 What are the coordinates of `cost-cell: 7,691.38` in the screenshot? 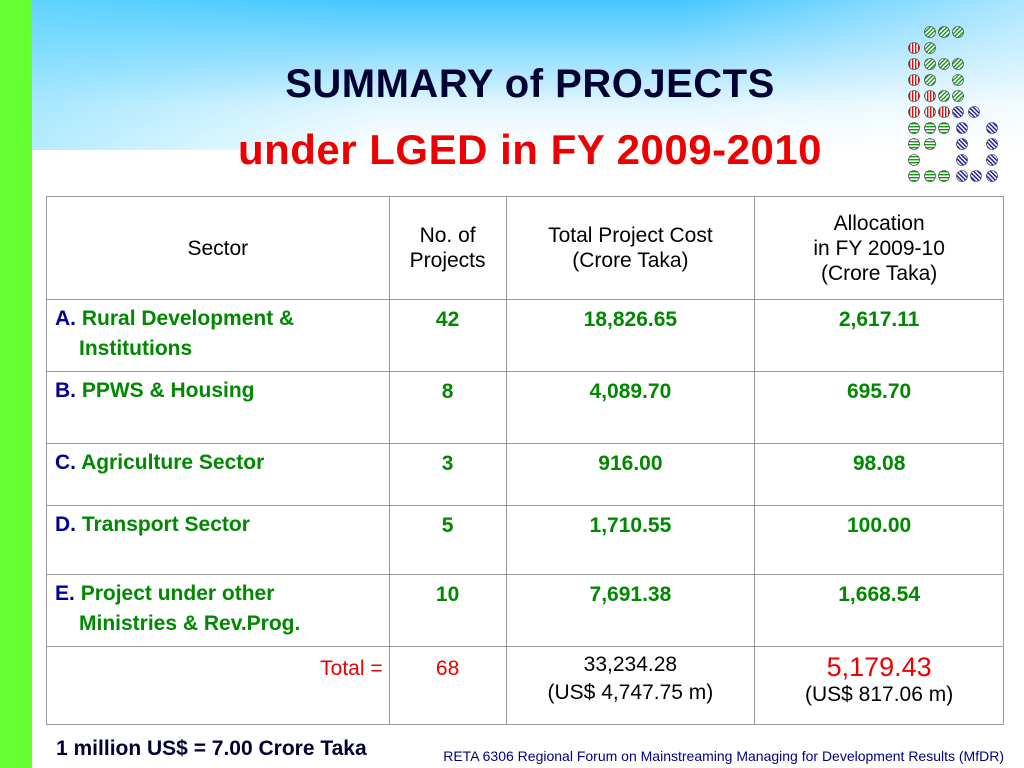 It's located at (630, 610).